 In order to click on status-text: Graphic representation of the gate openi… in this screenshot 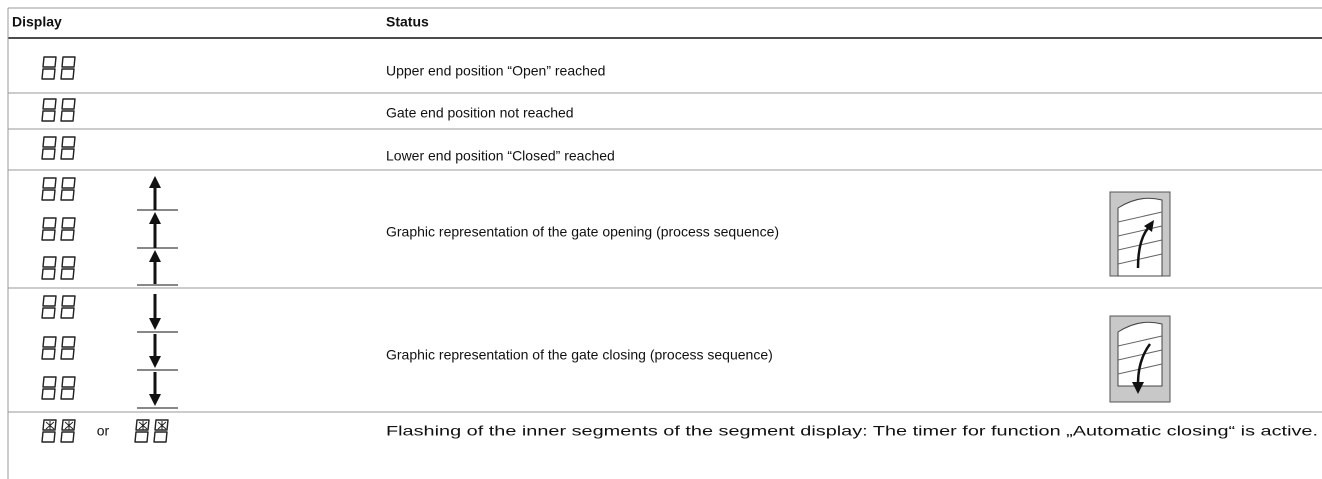, I will do `click(582, 232)`.